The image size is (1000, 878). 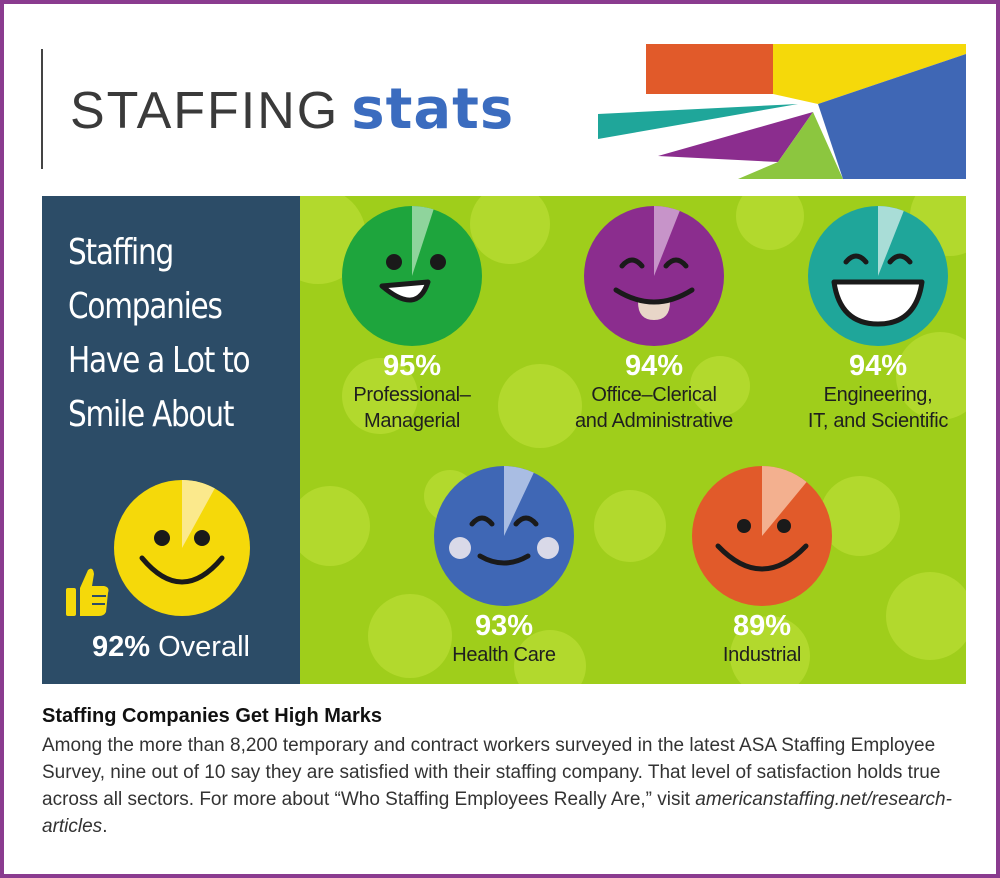 I want to click on sector-label: IT, and Scientific, so click(x=878, y=421).